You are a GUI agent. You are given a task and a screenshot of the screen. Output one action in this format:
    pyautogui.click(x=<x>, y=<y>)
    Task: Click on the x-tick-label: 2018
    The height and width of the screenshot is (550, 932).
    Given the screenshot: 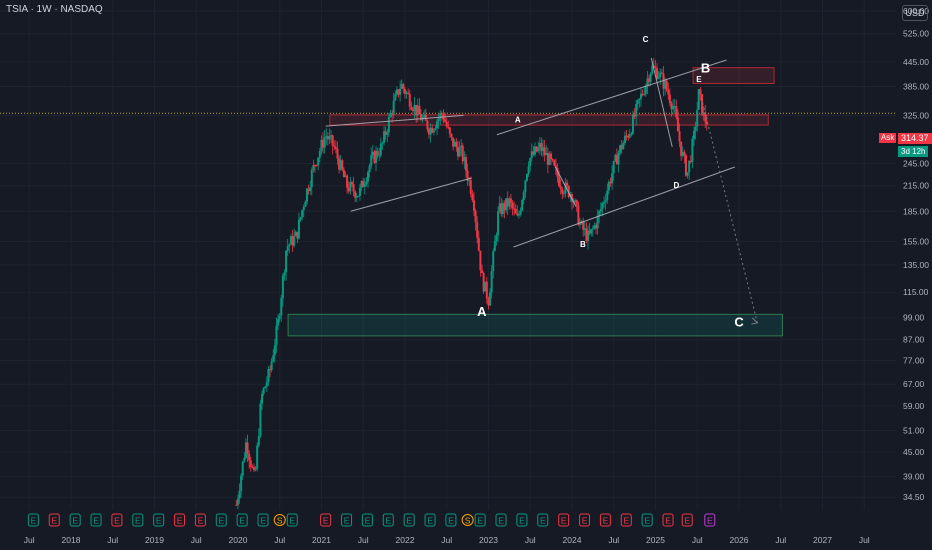 What is the action you would take?
    pyautogui.click(x=71, y=540)
    